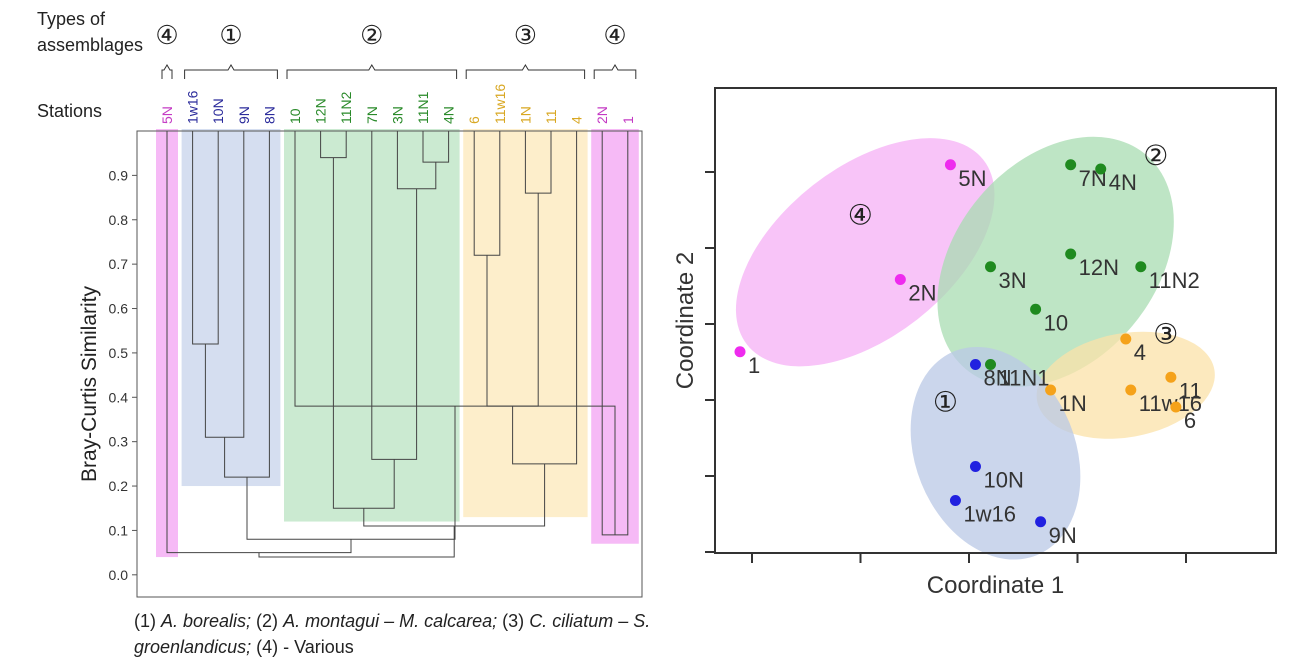  Describe the element at coordinates (1174, 280) in the screenshot. I see `point-label: 11N2` at that location.